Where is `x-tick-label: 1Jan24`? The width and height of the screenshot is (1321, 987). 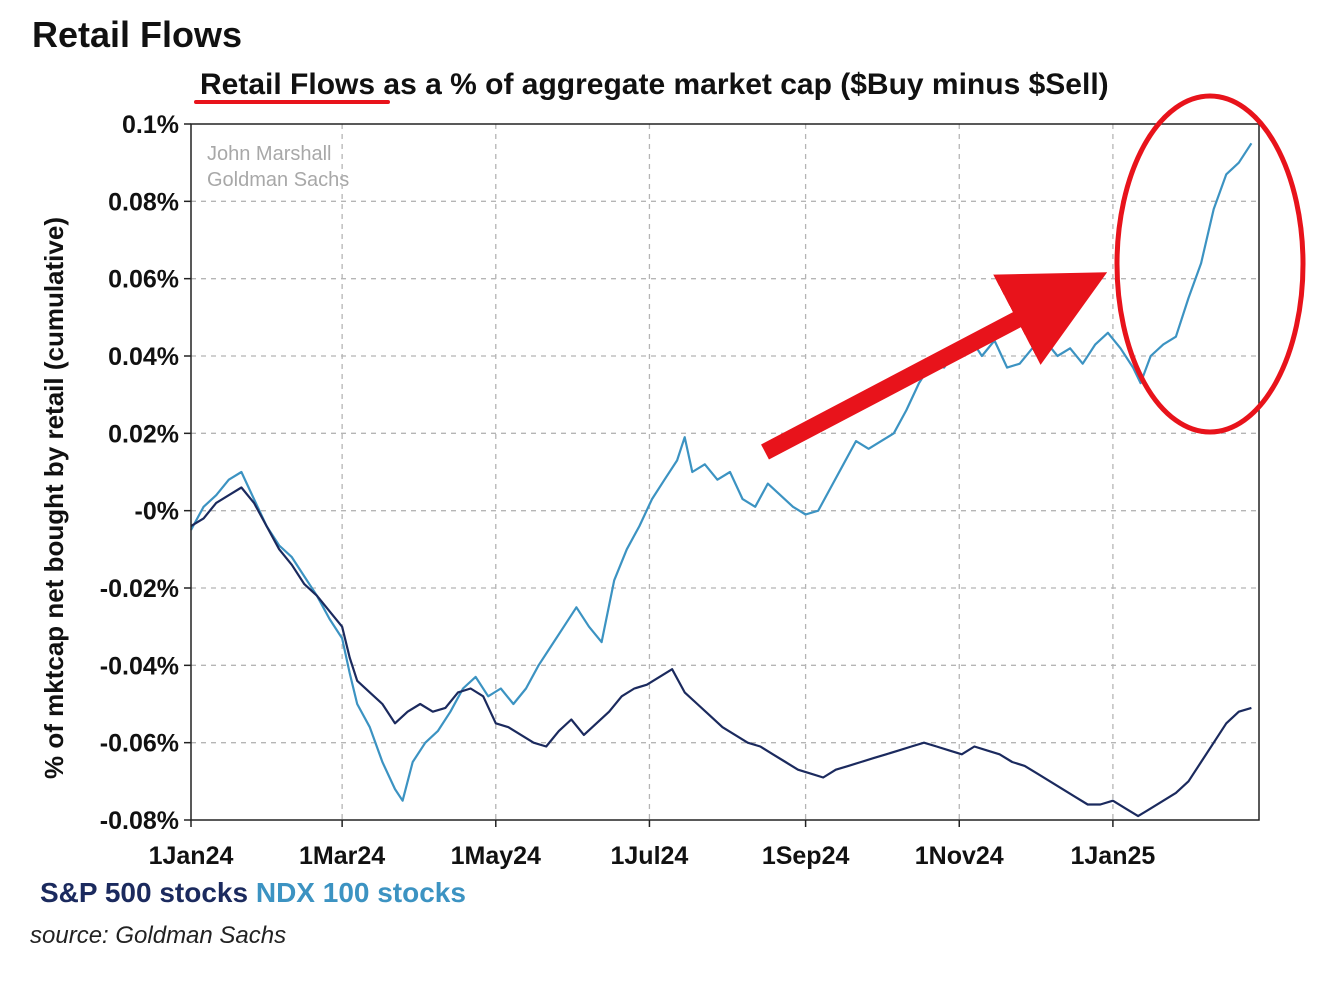
x-tick-label: 1Jan24 is located at coordinates (191, 856).